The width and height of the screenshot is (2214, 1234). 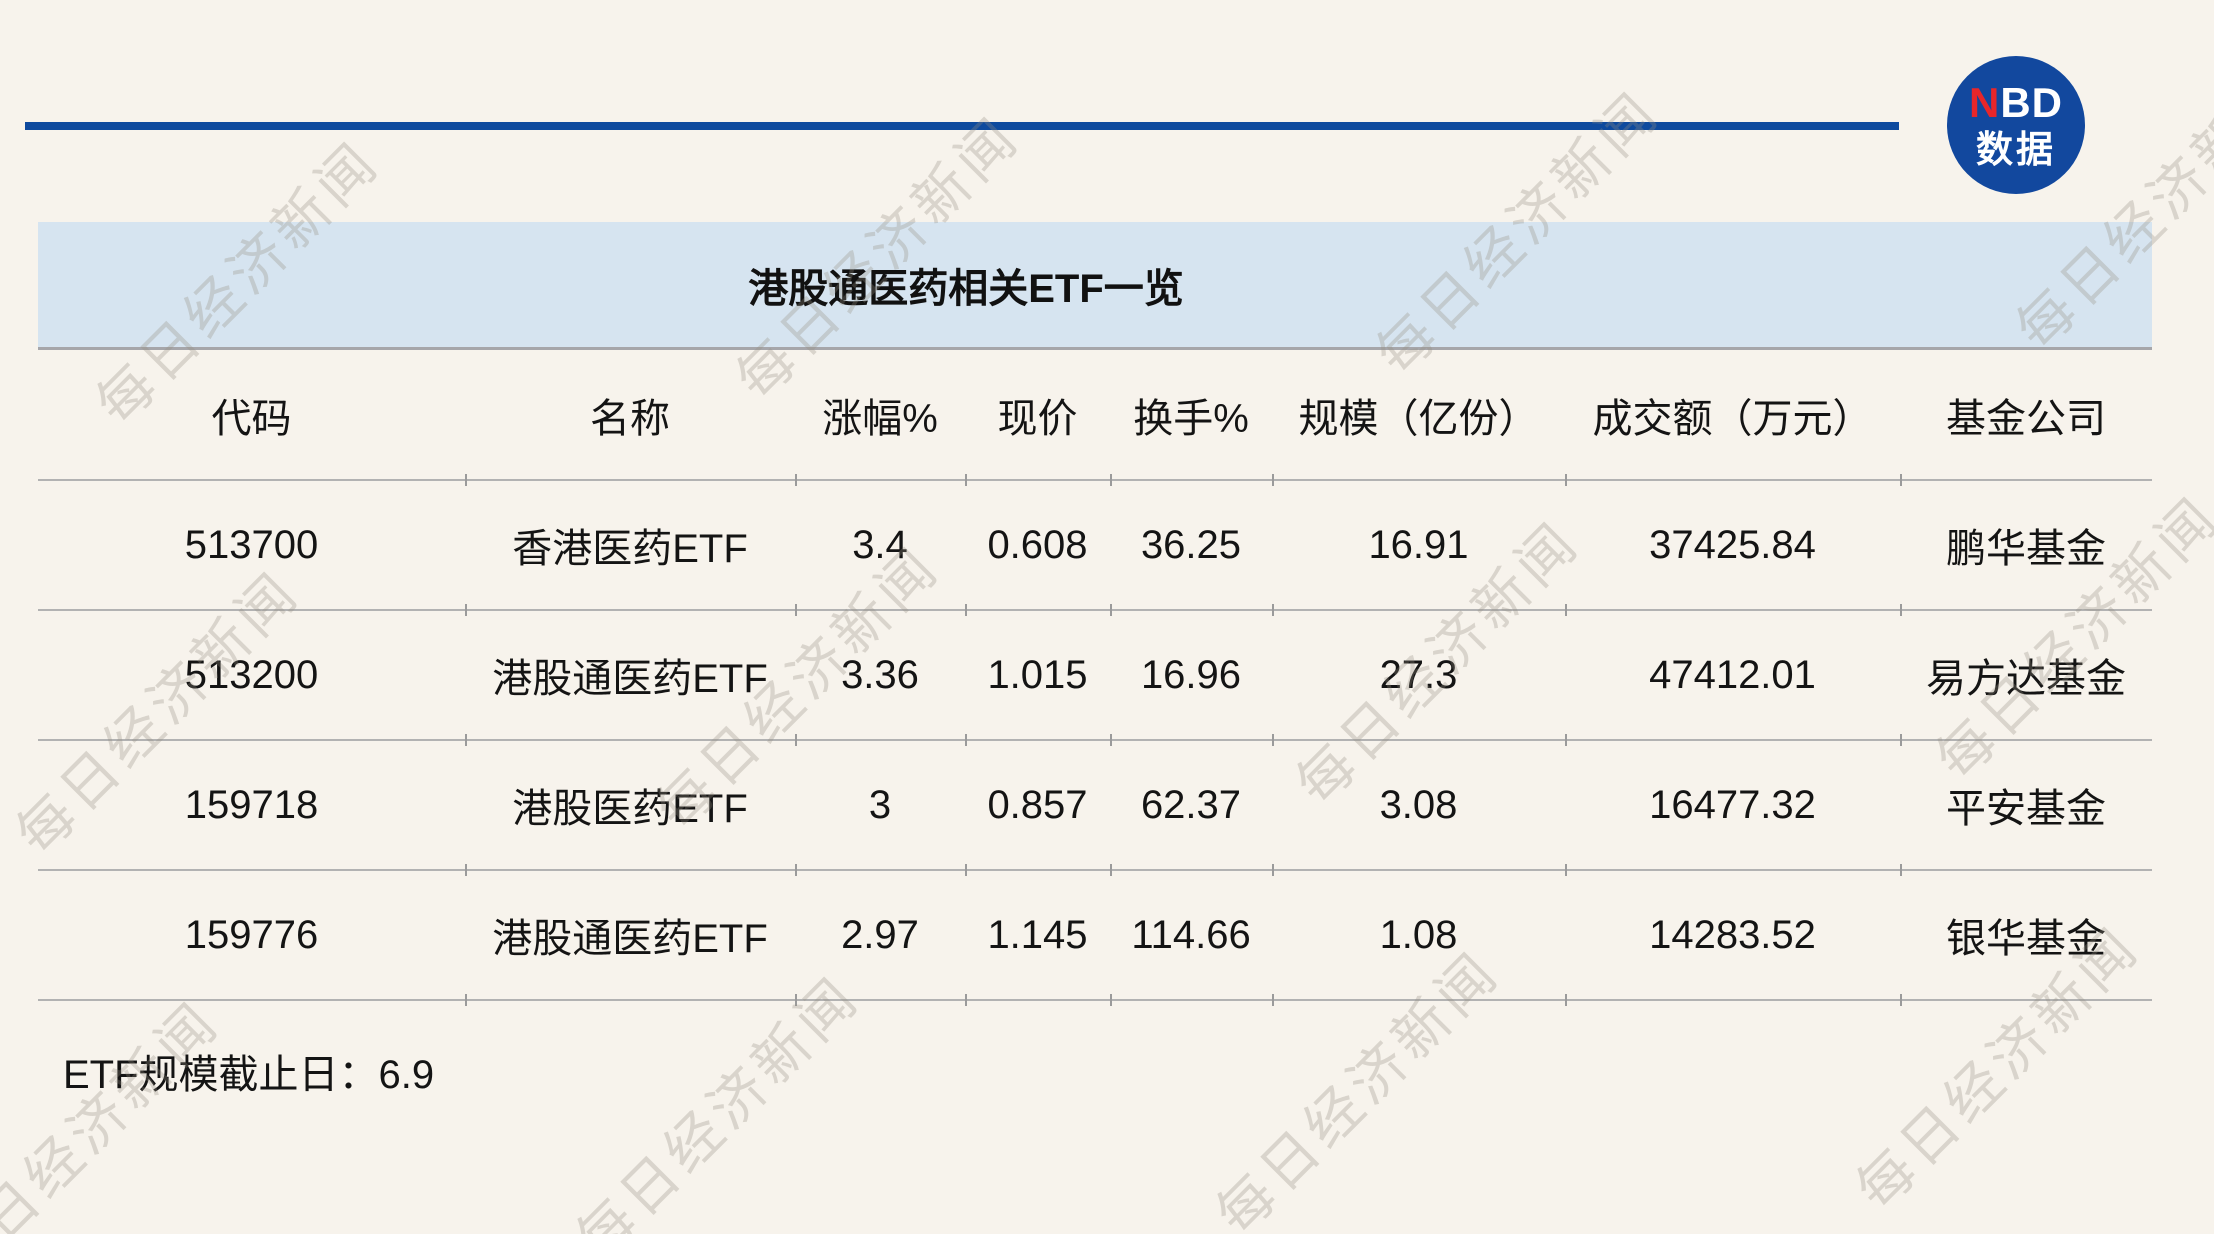 I want to click on table-cell: 银华基金, so click(x=2026, y=935).